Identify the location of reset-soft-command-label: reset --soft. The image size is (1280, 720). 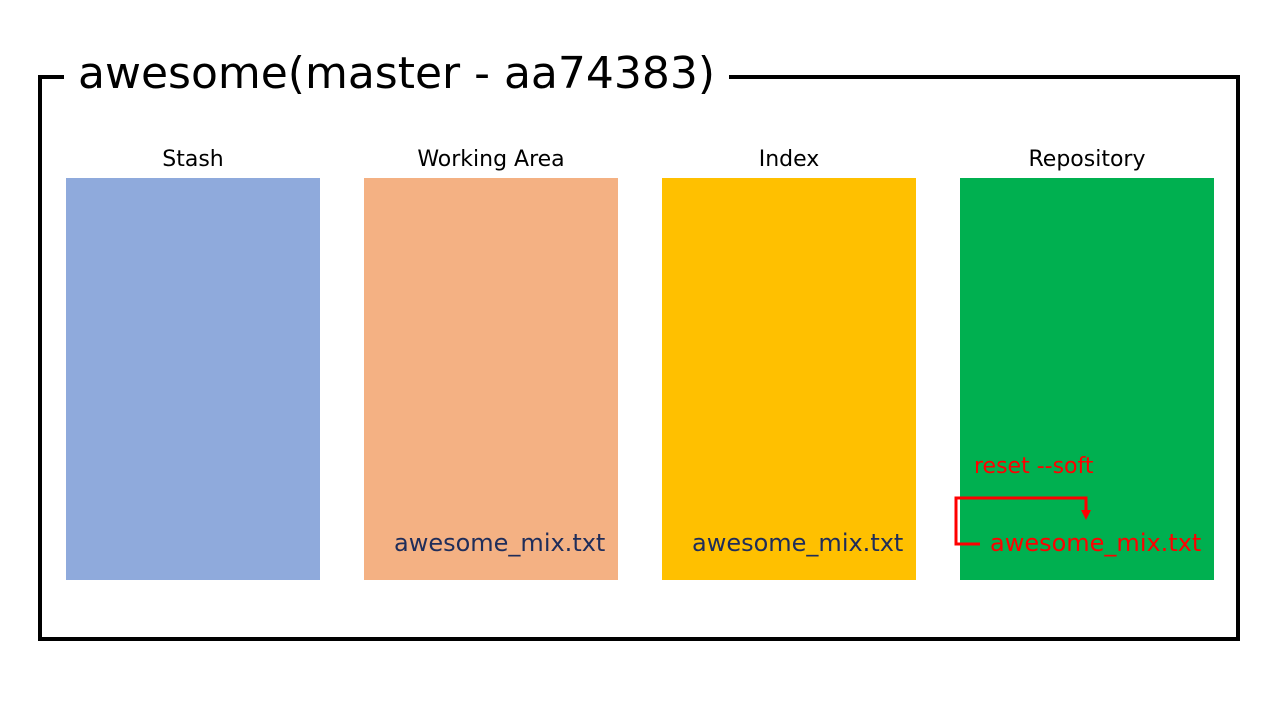
(1034, 466).